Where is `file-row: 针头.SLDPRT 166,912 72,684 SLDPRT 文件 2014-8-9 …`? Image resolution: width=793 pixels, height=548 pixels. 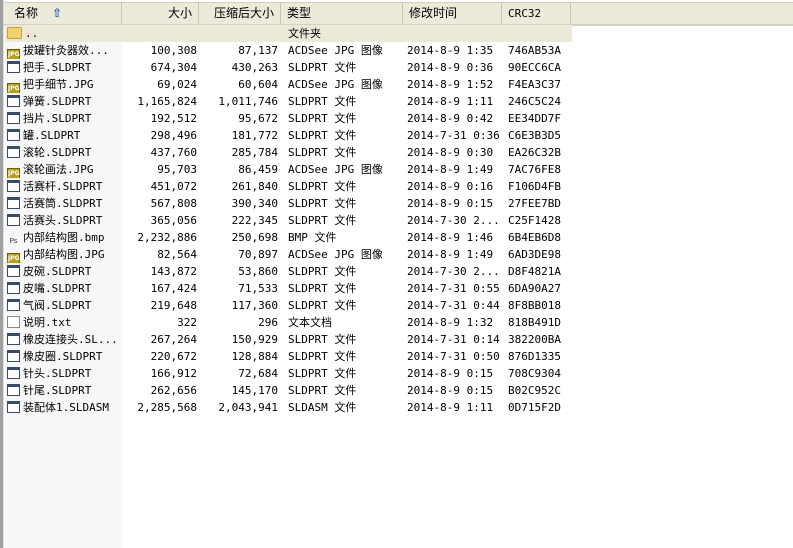
file-row: 针头.SLDPRT 166,912 72,684 SLDPRT 文件 2014-8-9 … is located at coordinates (288, 373).